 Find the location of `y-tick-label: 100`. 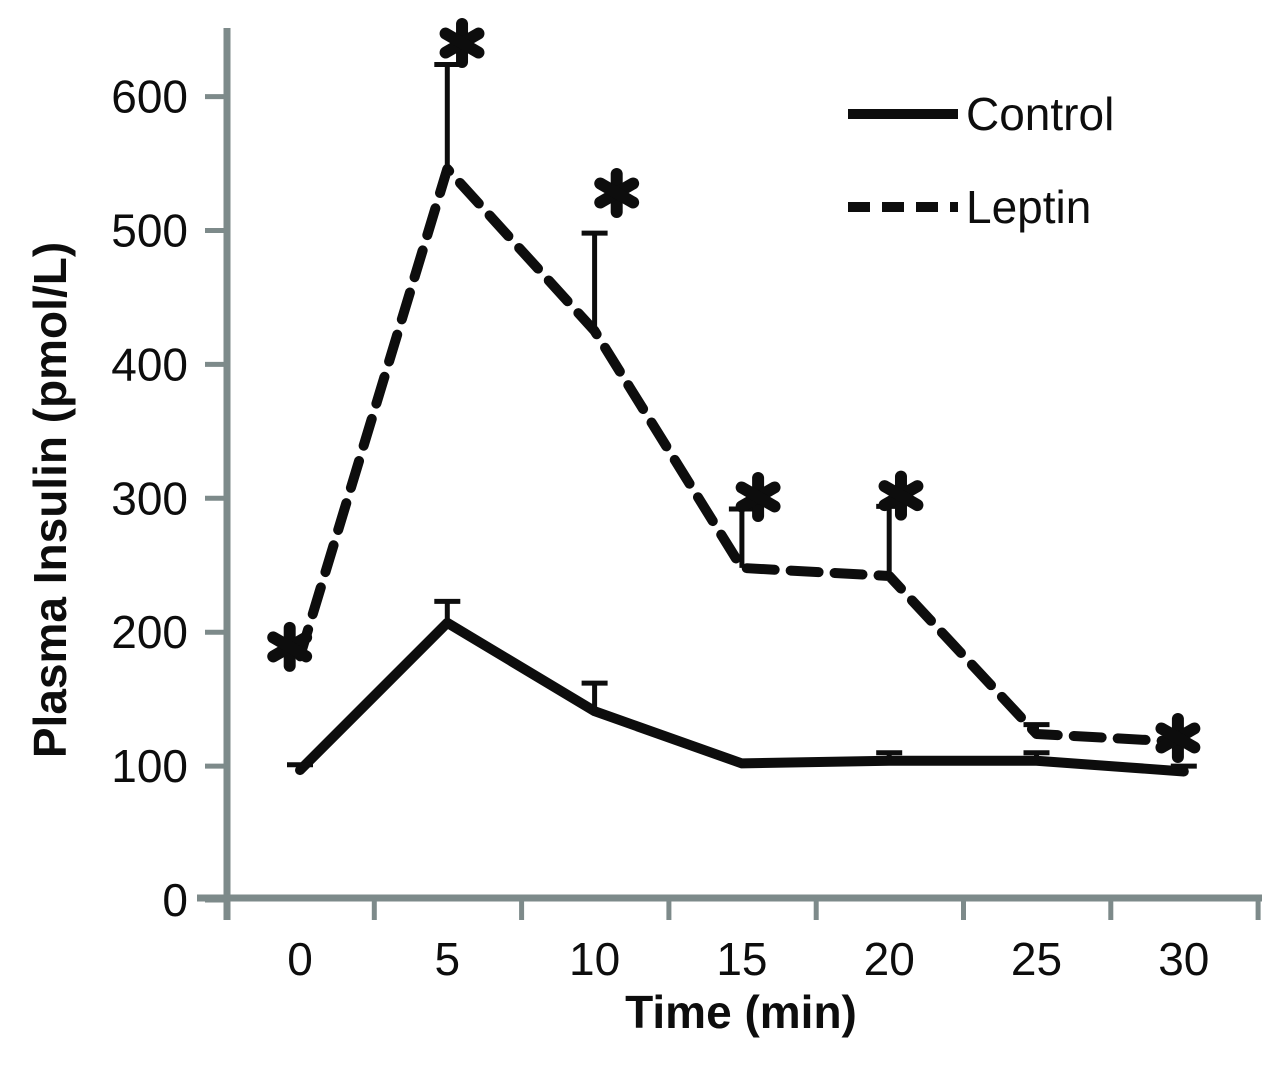

y-tick-label: 100 is located at coordinates (149, 766).